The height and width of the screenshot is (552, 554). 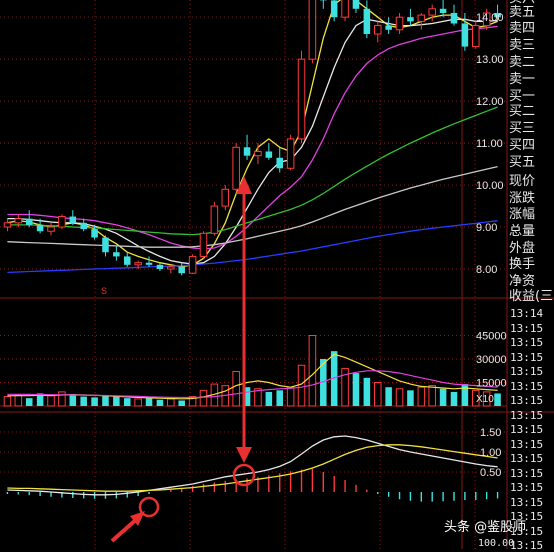 I want to click on quote-row: 现价, so click(x=522, y=182).